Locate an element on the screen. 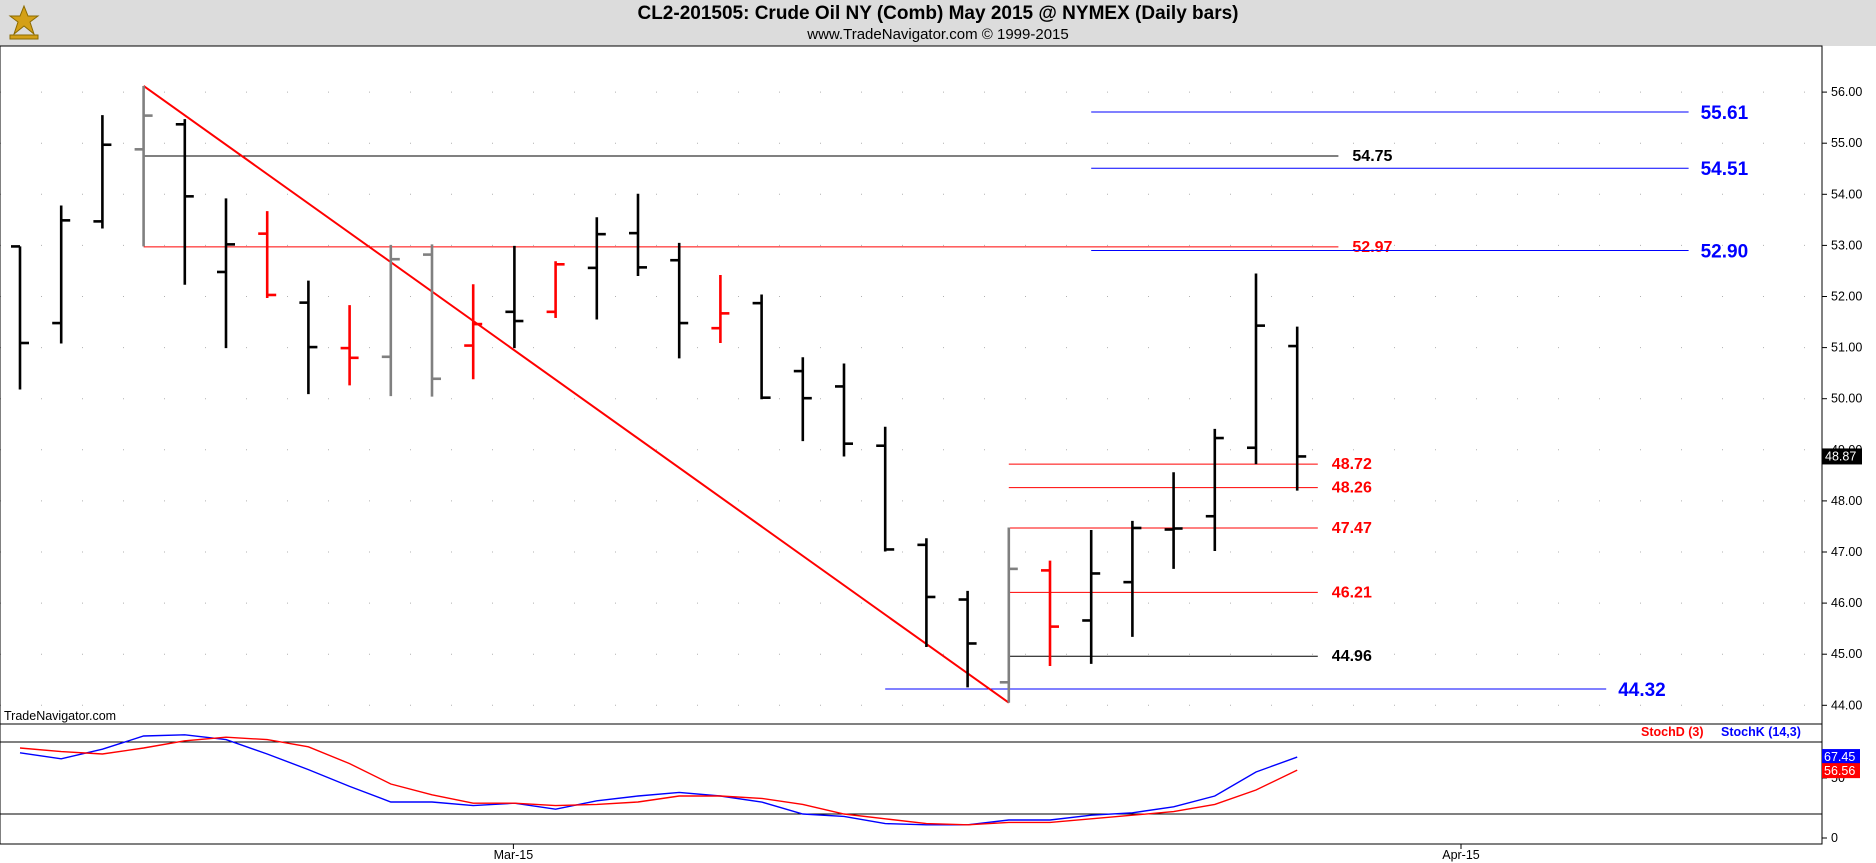 The width and height of the screenshot is (1876, 863). stochastic-lines is located at coordinates (658, 780).